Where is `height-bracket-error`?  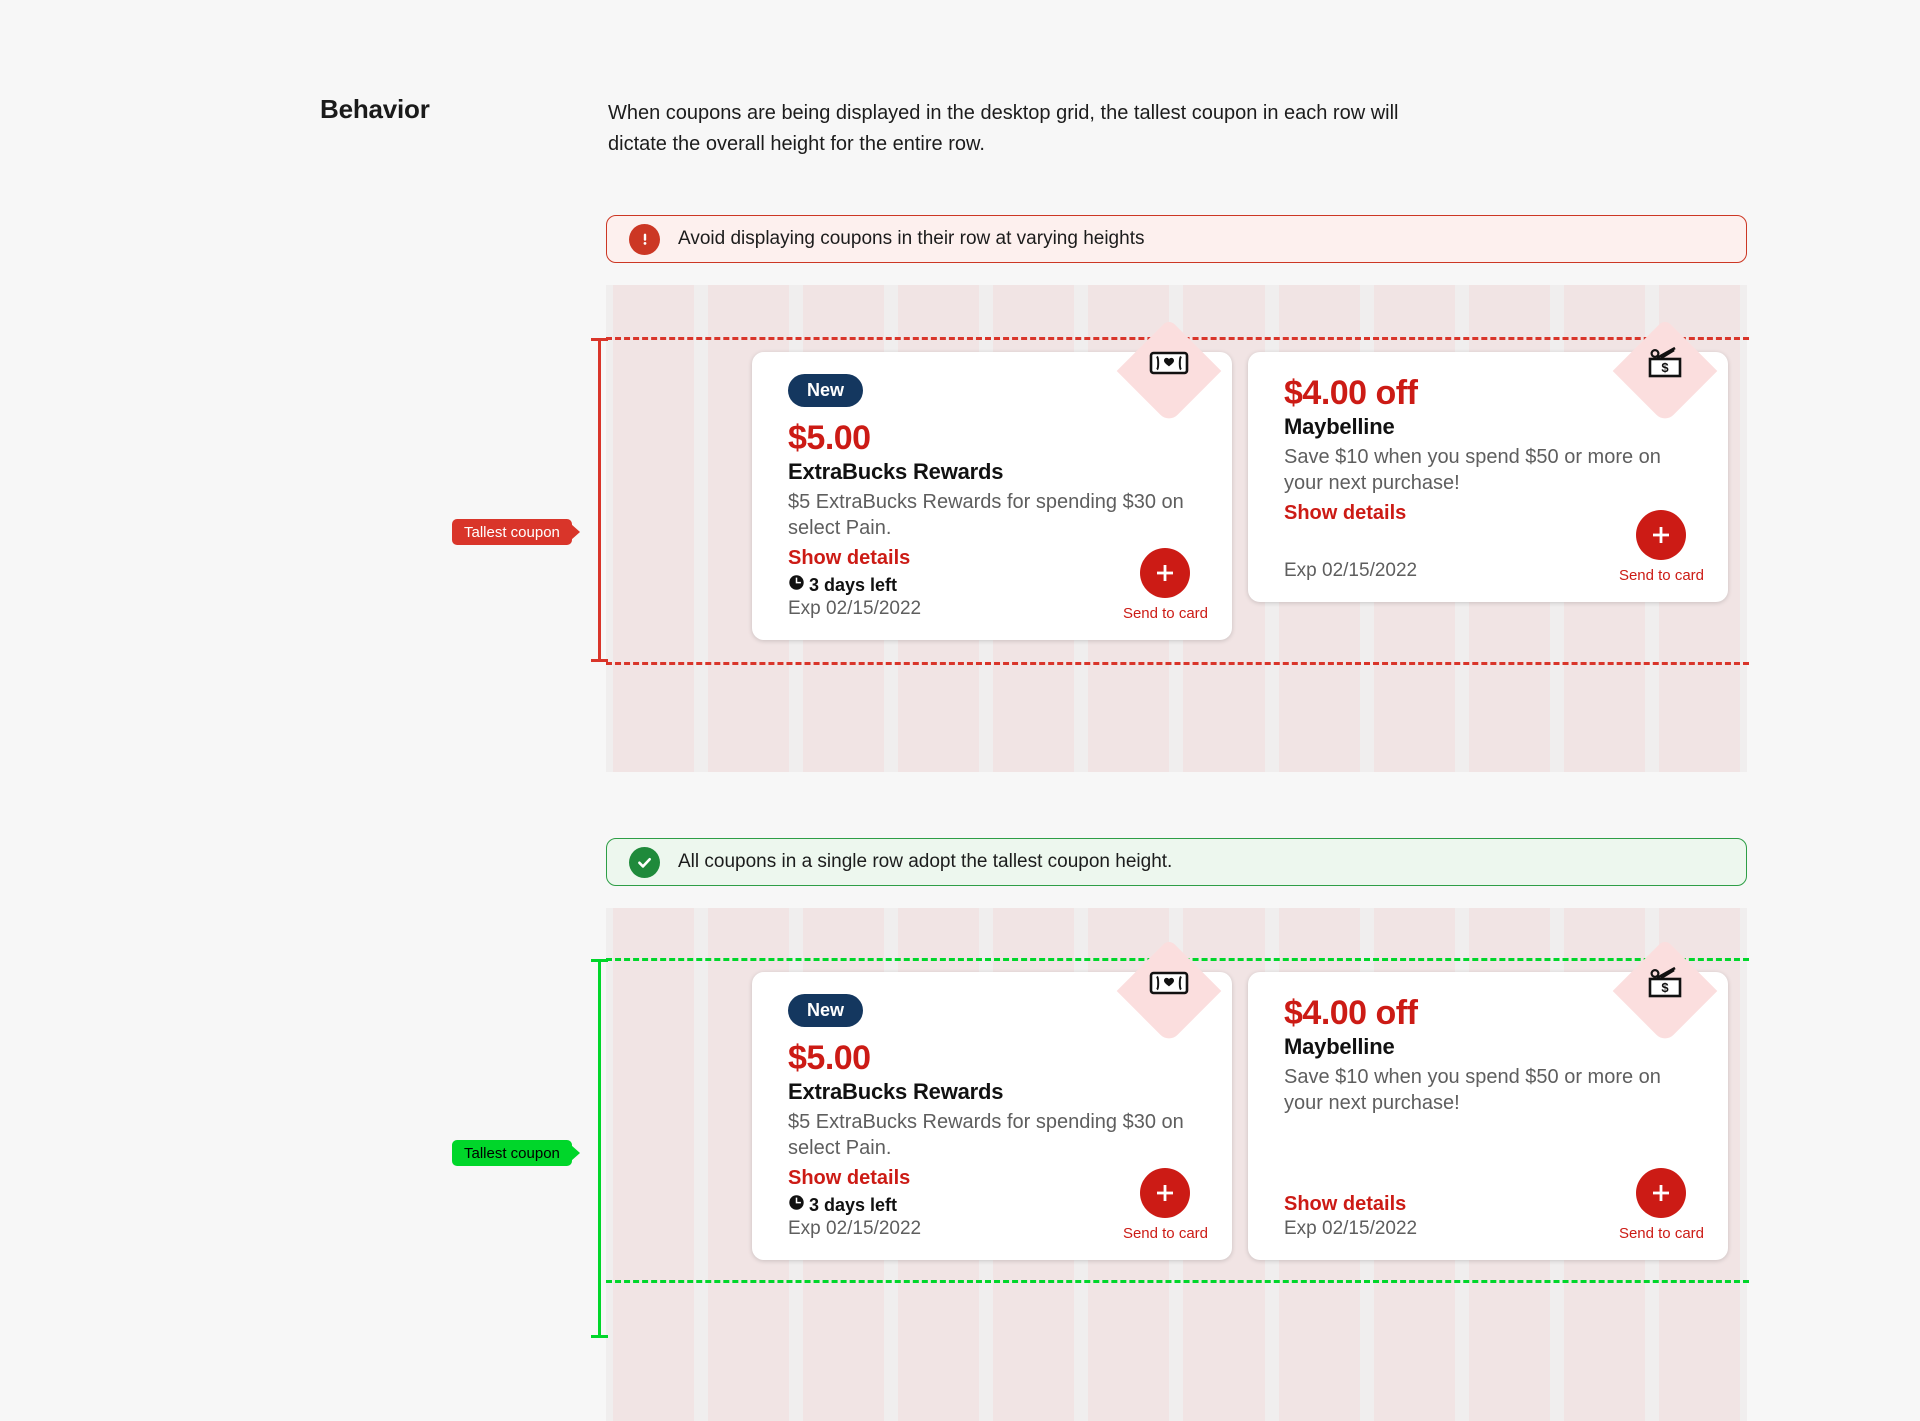
height-bracket-error is located at coordinates (599, 500).